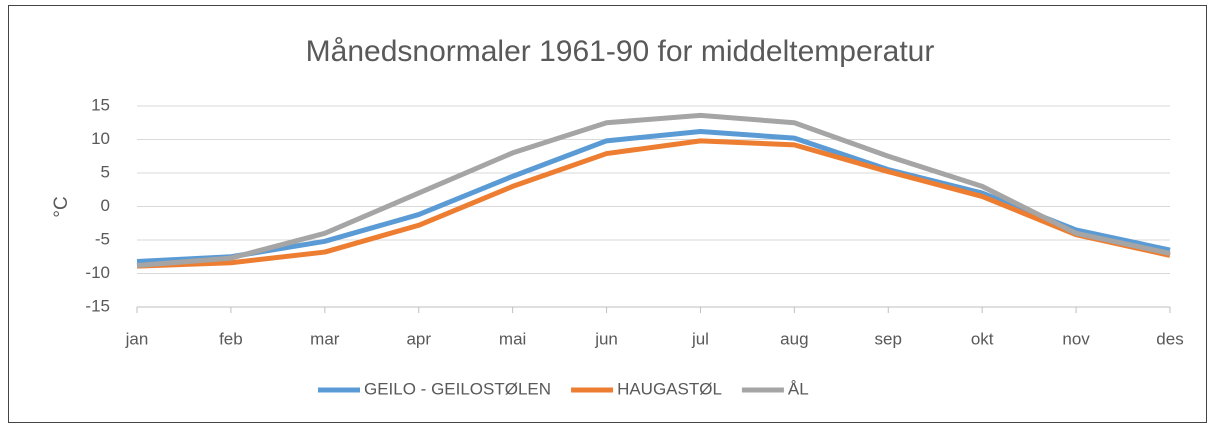 The height and width of the screenshot is (428, 1215). Describe the element at coordinates (137, 338) in the screenshot. I see `x-tick-label: jan` at that location.